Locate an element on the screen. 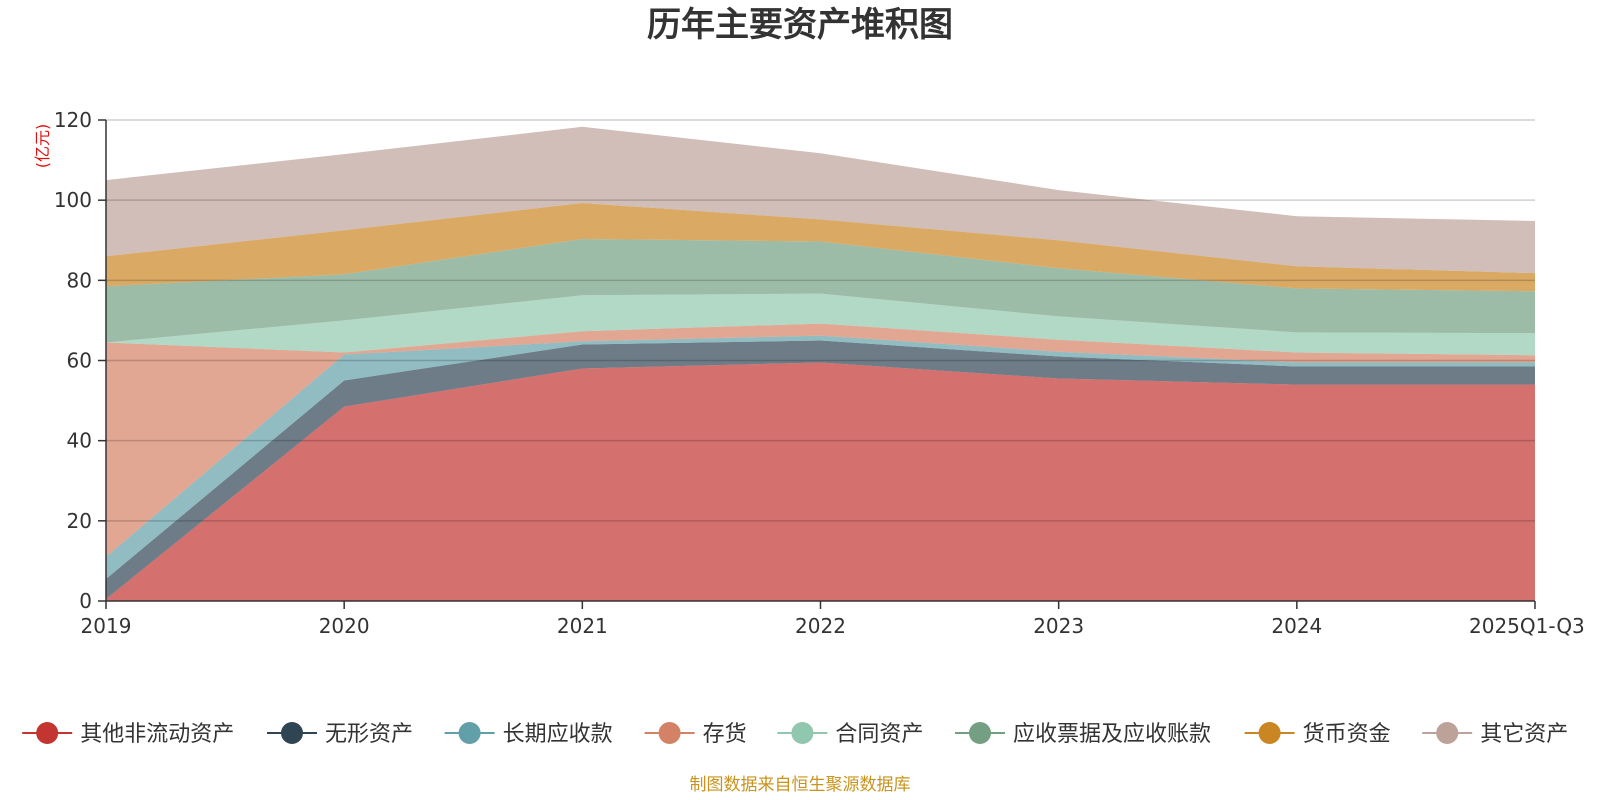 The image size is (1600, 800). legend-item-8: 其它资产 is located at coordinates (1495, 734).